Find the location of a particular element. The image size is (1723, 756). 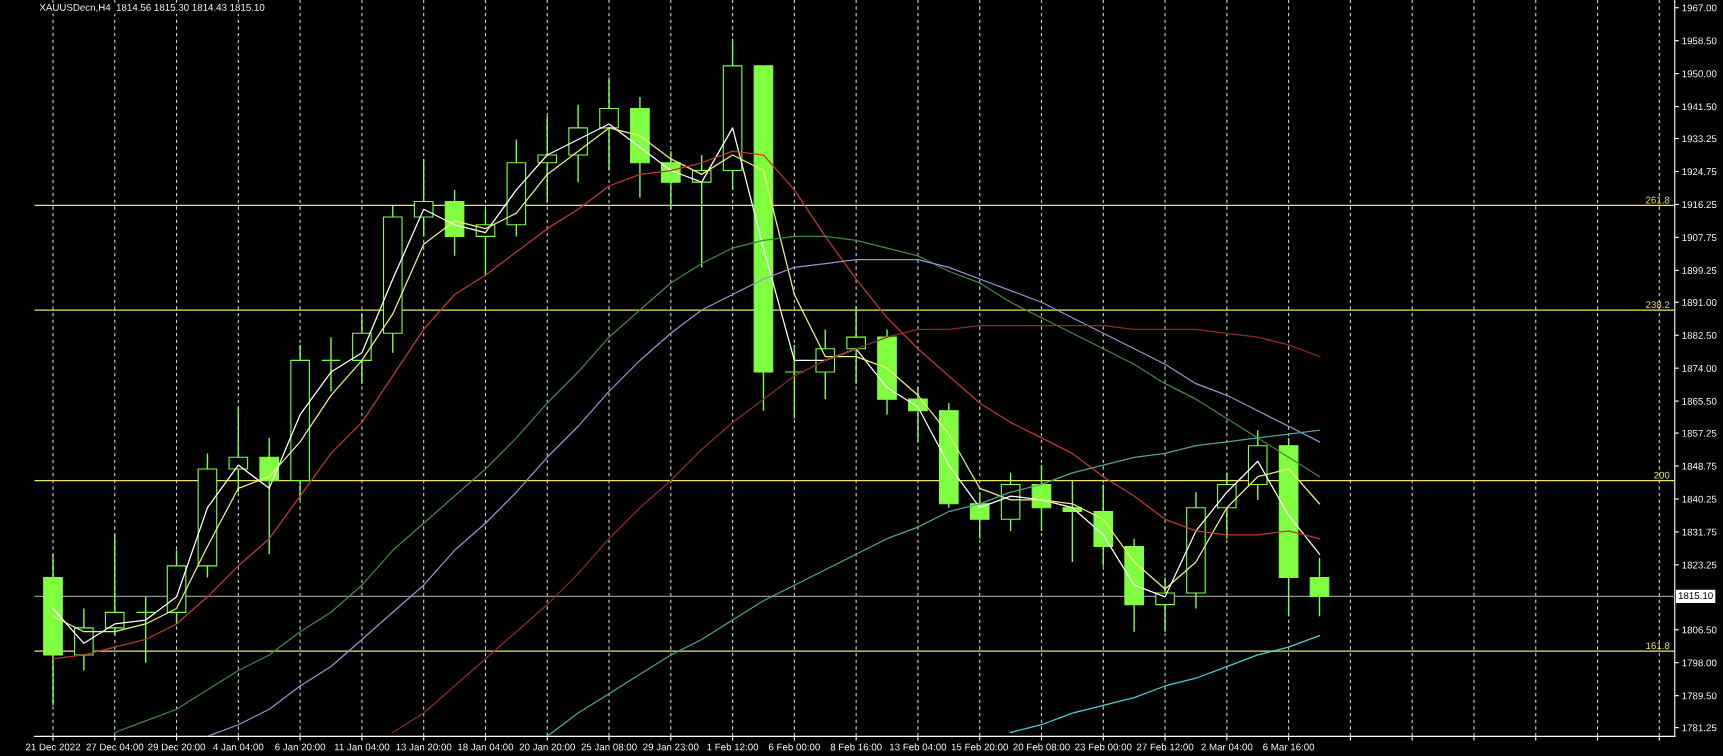

y-tick-label: 1916.25 is located at coordinates (1699, 205).